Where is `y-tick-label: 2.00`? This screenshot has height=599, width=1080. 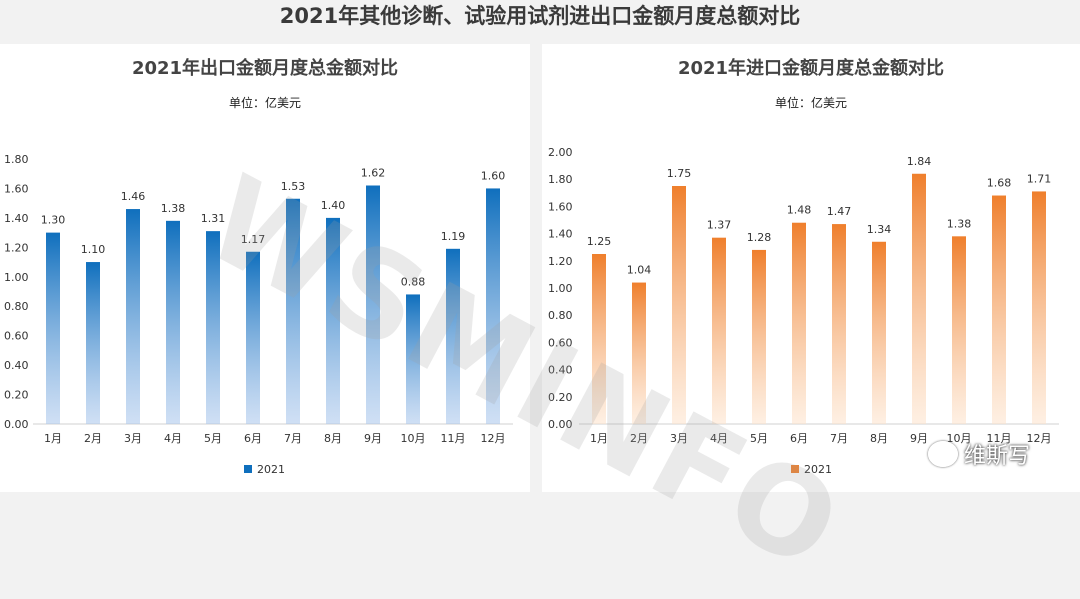
y-tick-label: 2.00 is located at coordinates (560, 152).